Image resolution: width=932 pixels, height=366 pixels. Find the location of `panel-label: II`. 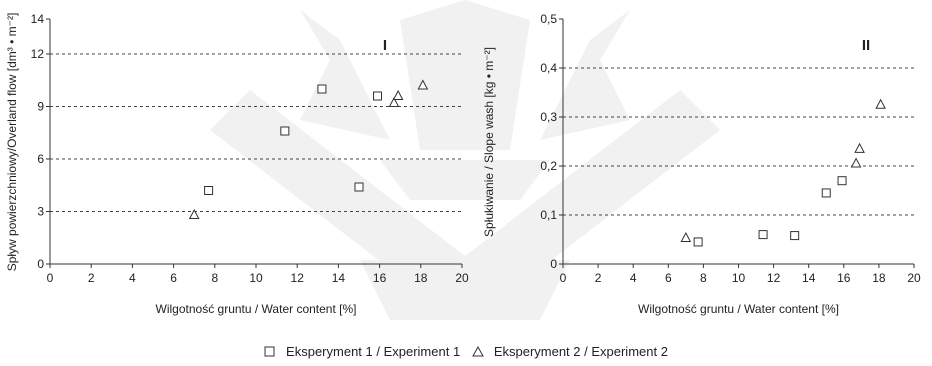

panel-label: II is located at coordinates (866, 45).